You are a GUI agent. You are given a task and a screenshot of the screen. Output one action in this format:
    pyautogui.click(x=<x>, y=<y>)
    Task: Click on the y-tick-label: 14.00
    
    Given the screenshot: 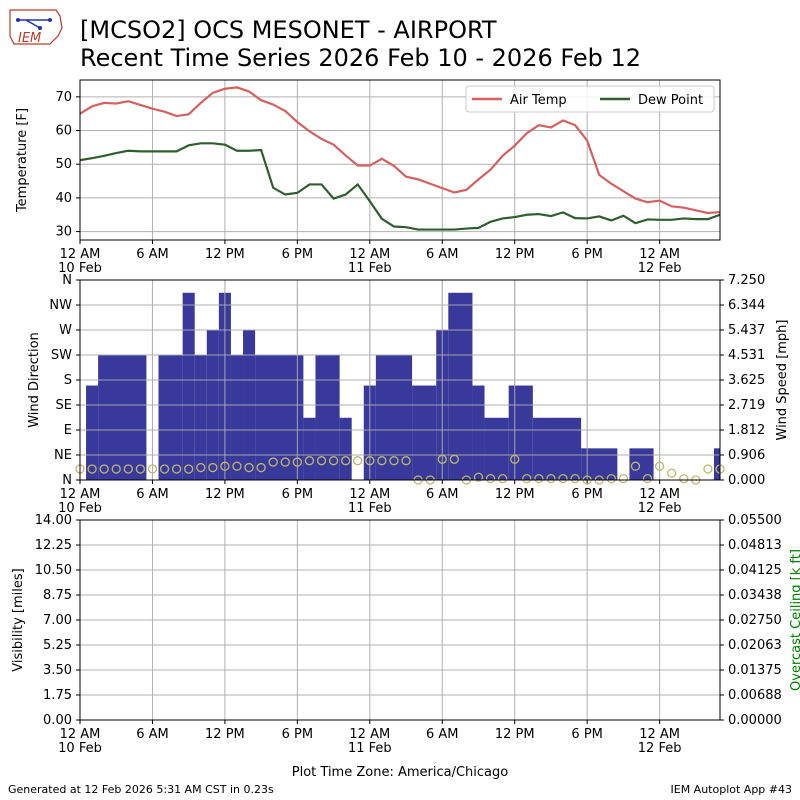 What is the action you would take?
    pyautogui.click(x=53, y=520)
    